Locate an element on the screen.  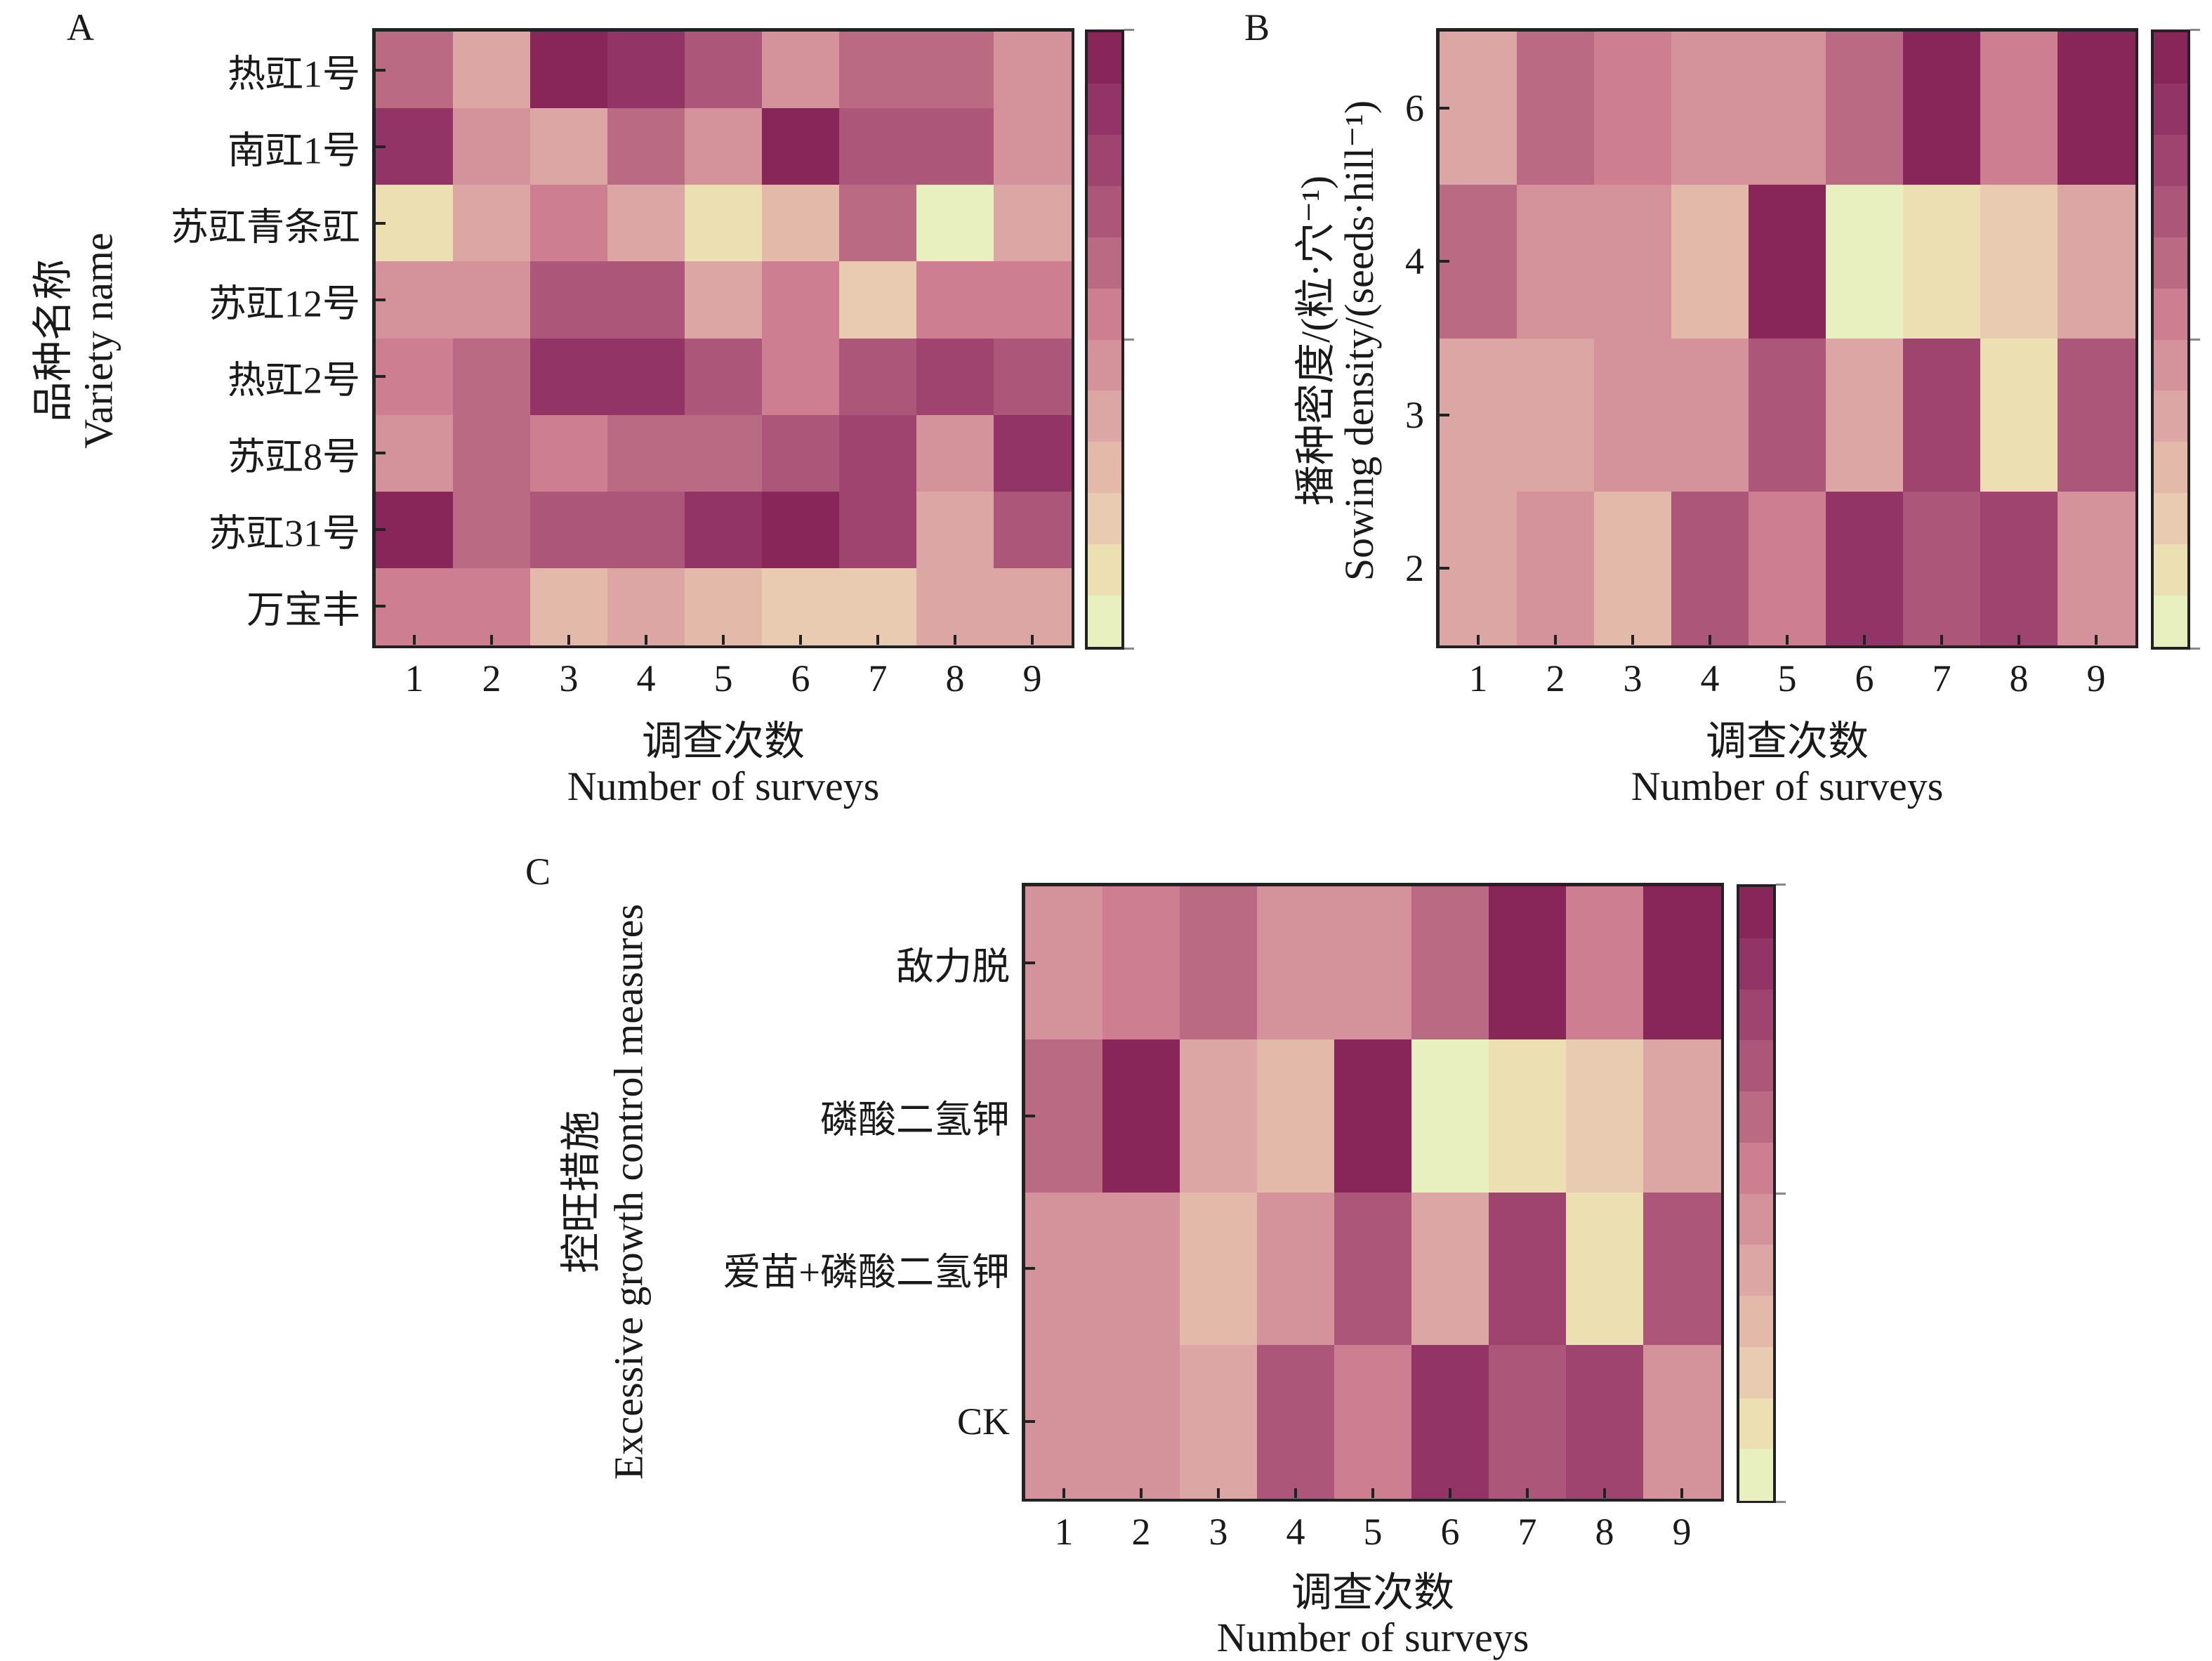
x-tick-label: 4 is located at coordinates (1295, 1532).